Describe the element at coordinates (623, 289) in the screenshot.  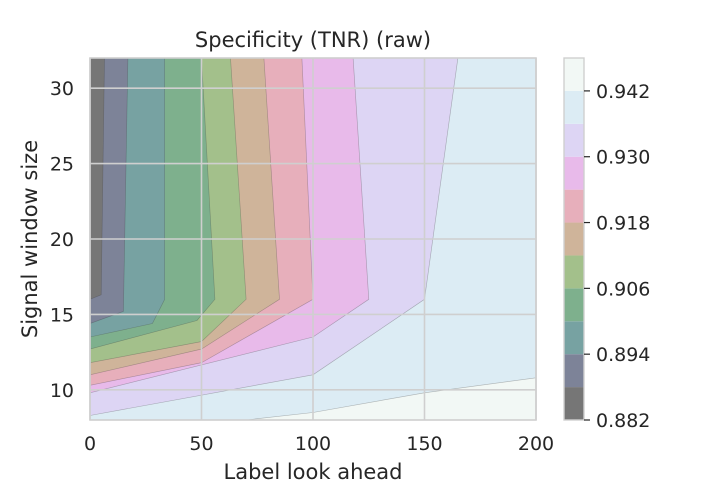
I see `colorbar-tick-label: 0.906` at that location.